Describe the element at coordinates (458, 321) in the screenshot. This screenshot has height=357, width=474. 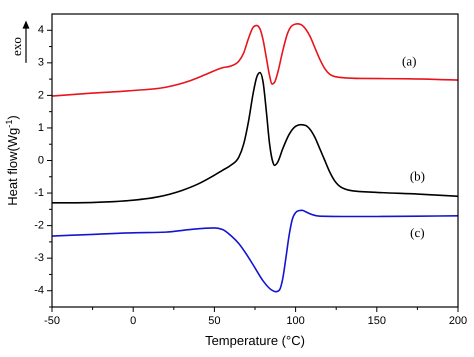
I see `x-tick-label: 200` at that location.